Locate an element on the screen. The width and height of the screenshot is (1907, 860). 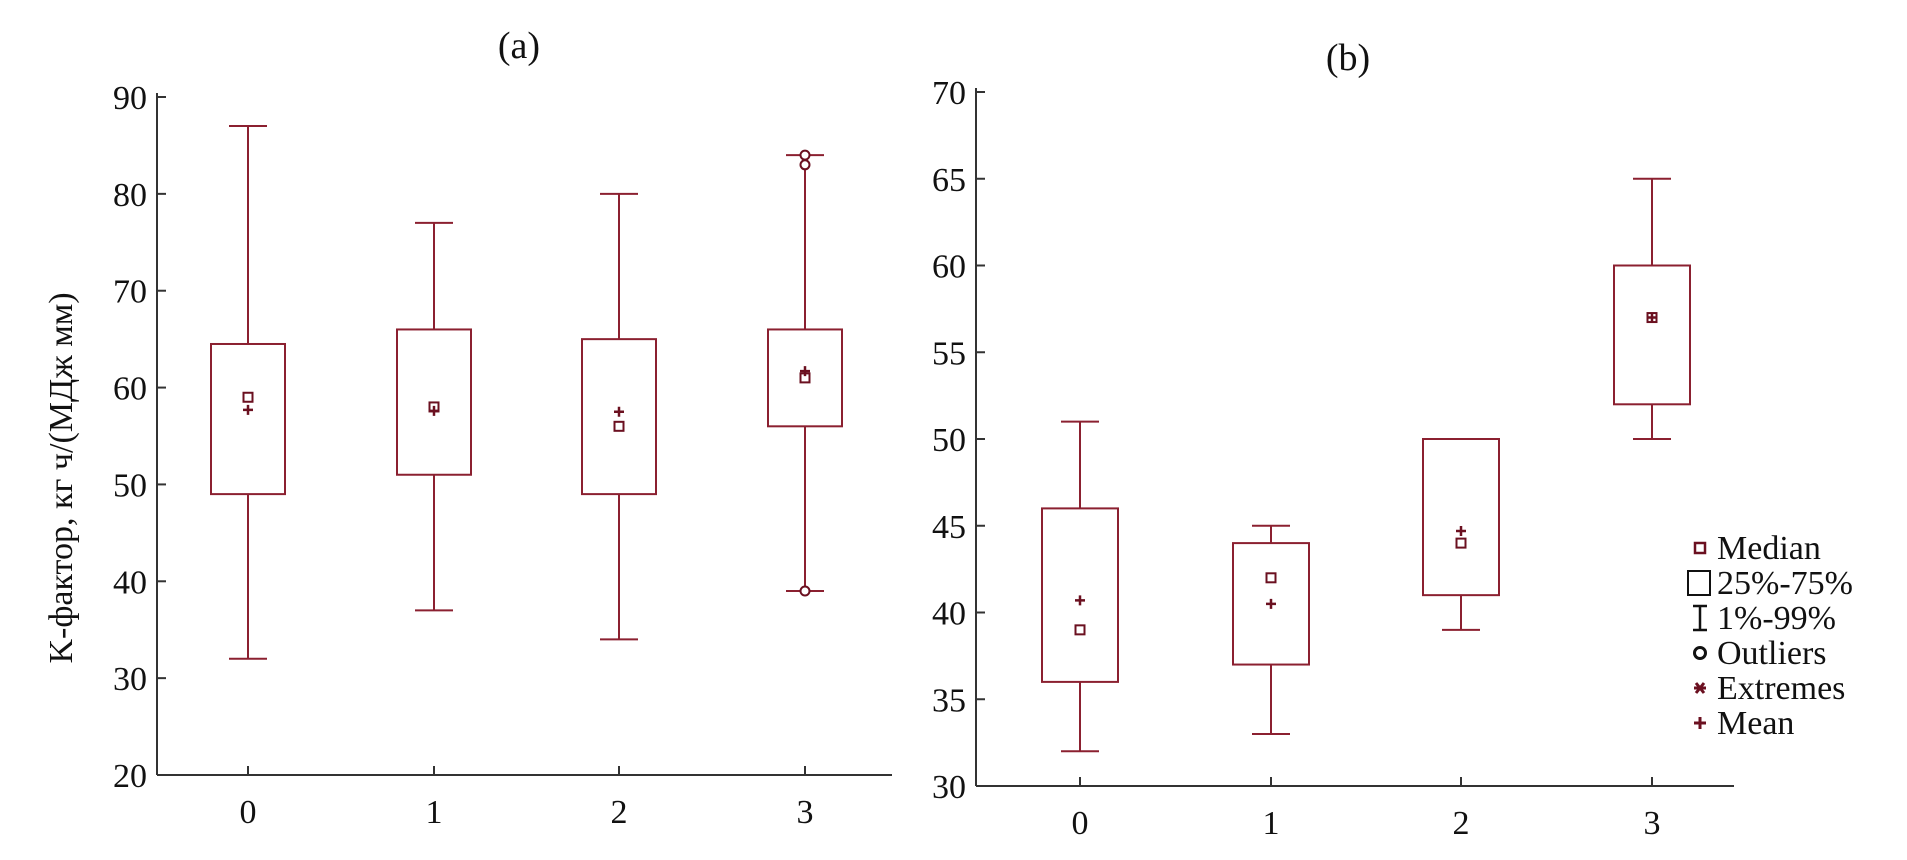
panel-a-y-tick-label: 70 is located at coordinates (130, 292).